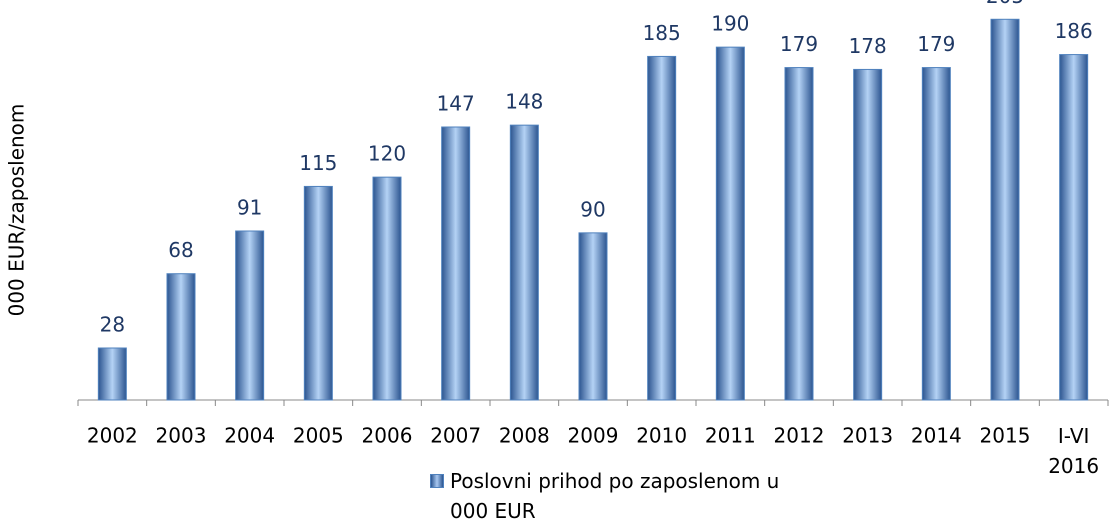 The width and height of the screenshot is (1118, 524). What do you see at coordinates (592, 209) in the screenshot?
I see `value-label: 90` at bounding box center [592, 209].